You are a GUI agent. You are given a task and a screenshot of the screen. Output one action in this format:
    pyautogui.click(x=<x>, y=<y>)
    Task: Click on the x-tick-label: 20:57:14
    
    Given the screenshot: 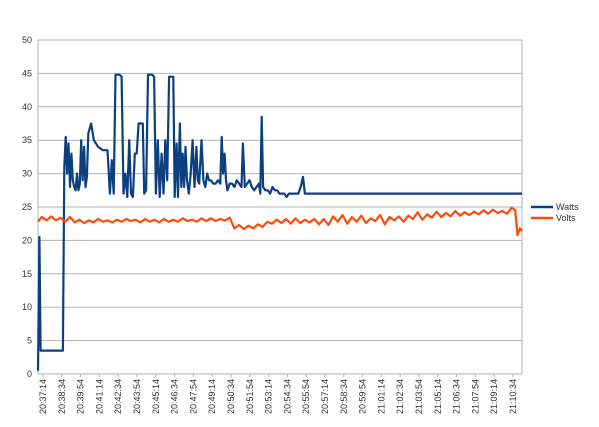 What is the action you would take?
    pyautogui.click(x=325, y=396)
    